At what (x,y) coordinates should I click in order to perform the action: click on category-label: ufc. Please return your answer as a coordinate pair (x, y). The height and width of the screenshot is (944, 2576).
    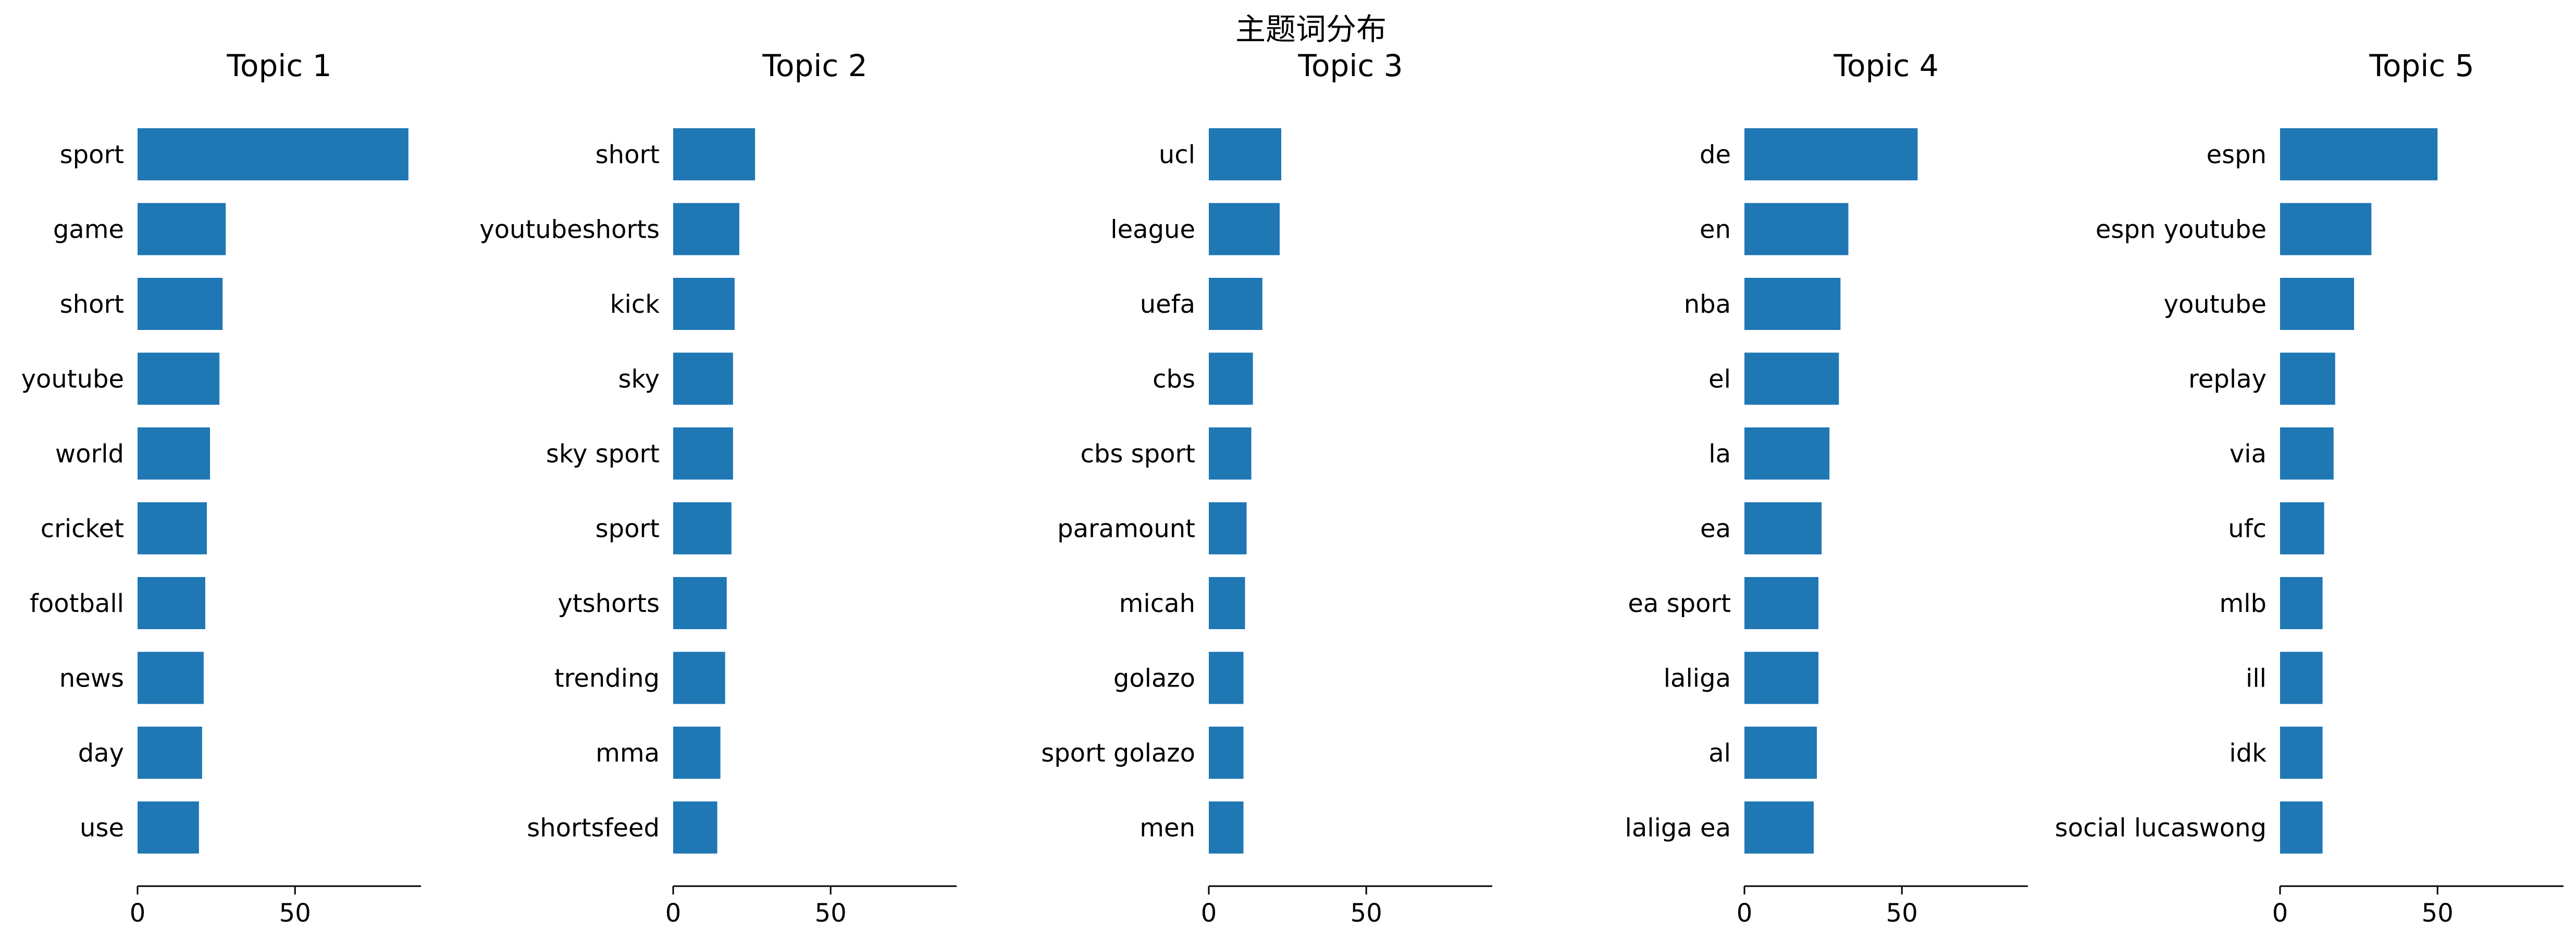
    Looking at the image, I should click on (2247, 529).